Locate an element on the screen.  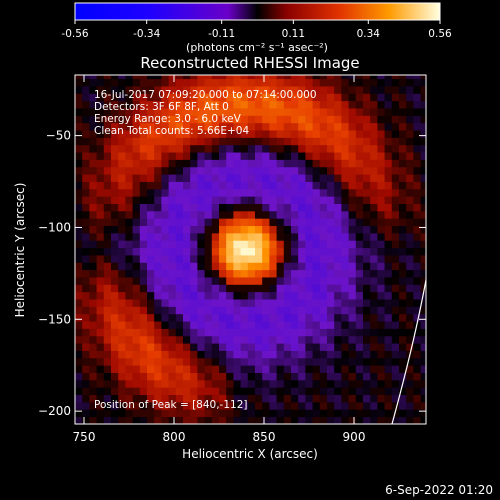
x-axis-label: Heliocentric X (arcsec) is located at coordinates (250, 454).